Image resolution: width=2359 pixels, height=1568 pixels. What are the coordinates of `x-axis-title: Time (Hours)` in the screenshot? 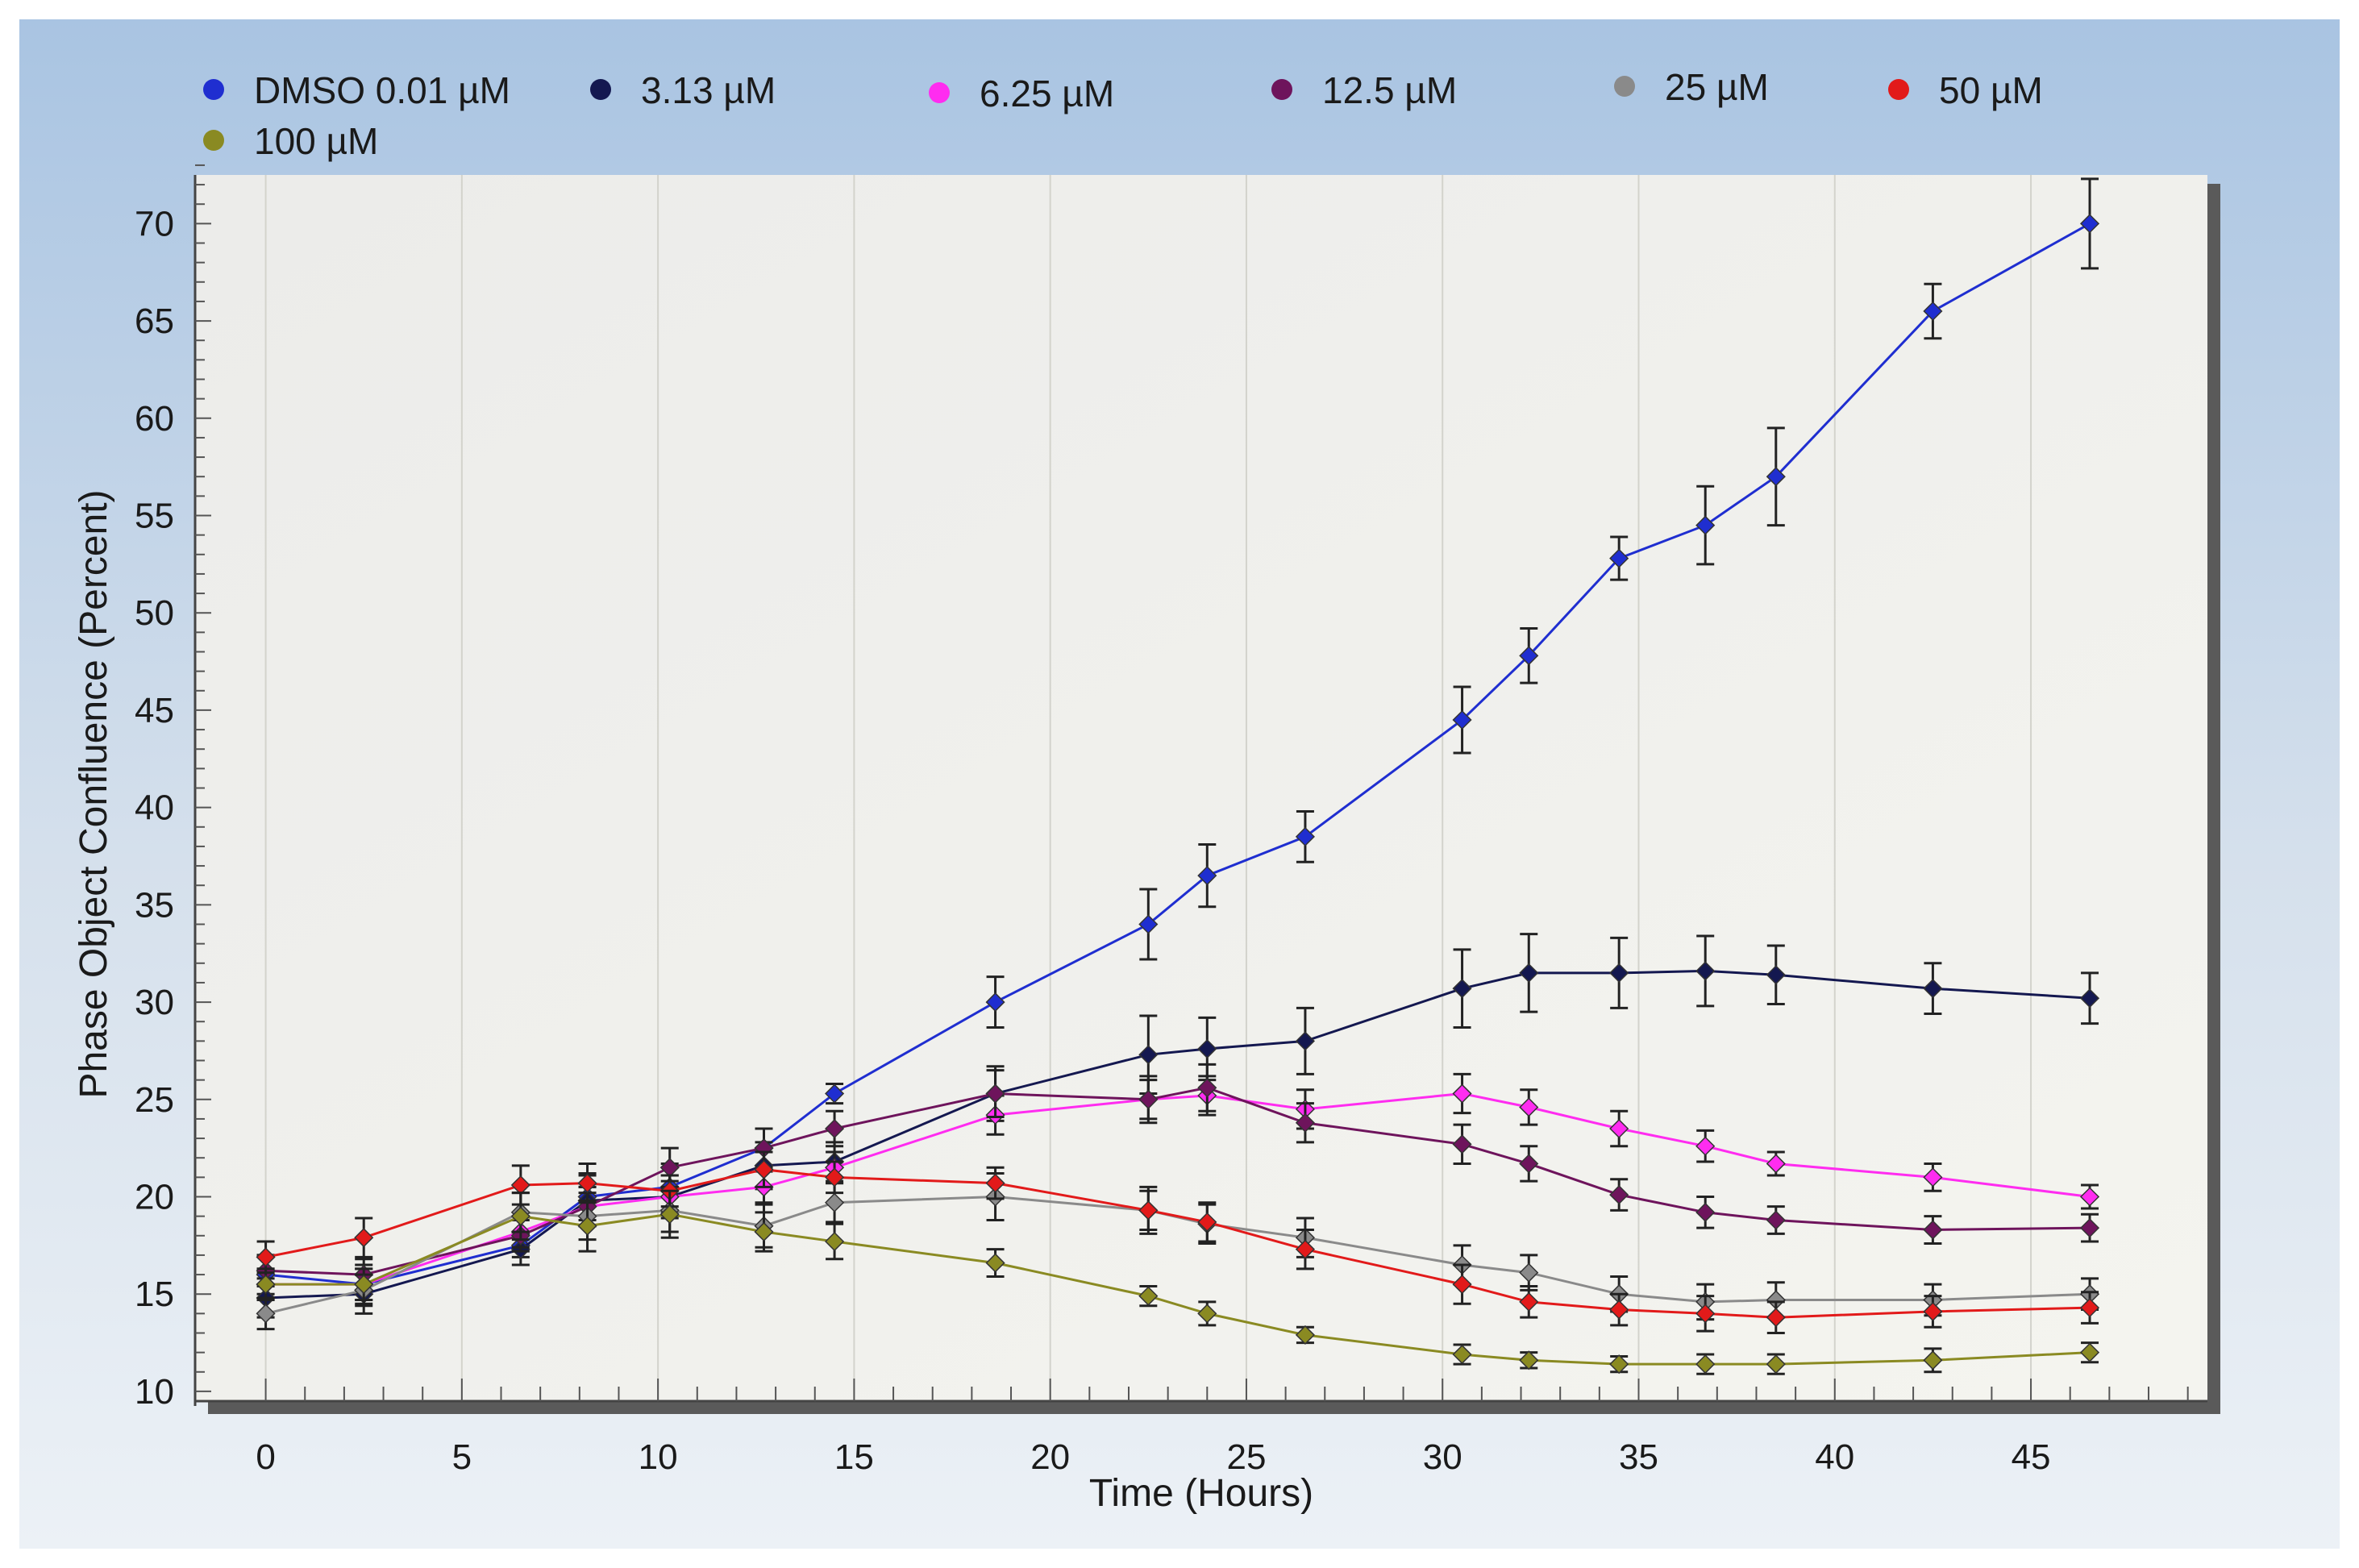 It's located at (1201, 1493).